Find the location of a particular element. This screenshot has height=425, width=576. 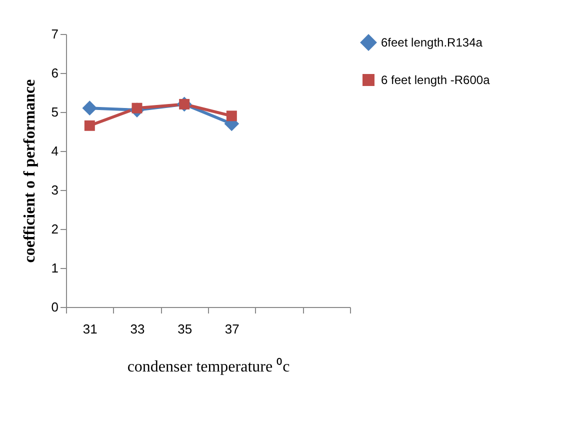

legend-label: 6feet length.R134a is located at coordinates (432, 43).